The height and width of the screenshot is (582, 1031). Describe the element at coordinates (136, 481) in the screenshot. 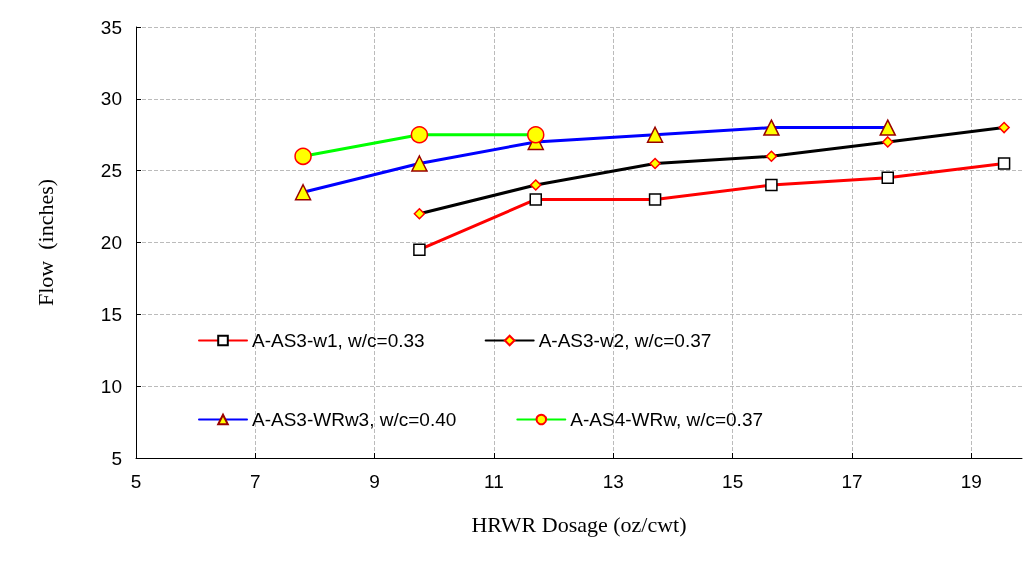

I see `x-tick-label: 5` at that location.